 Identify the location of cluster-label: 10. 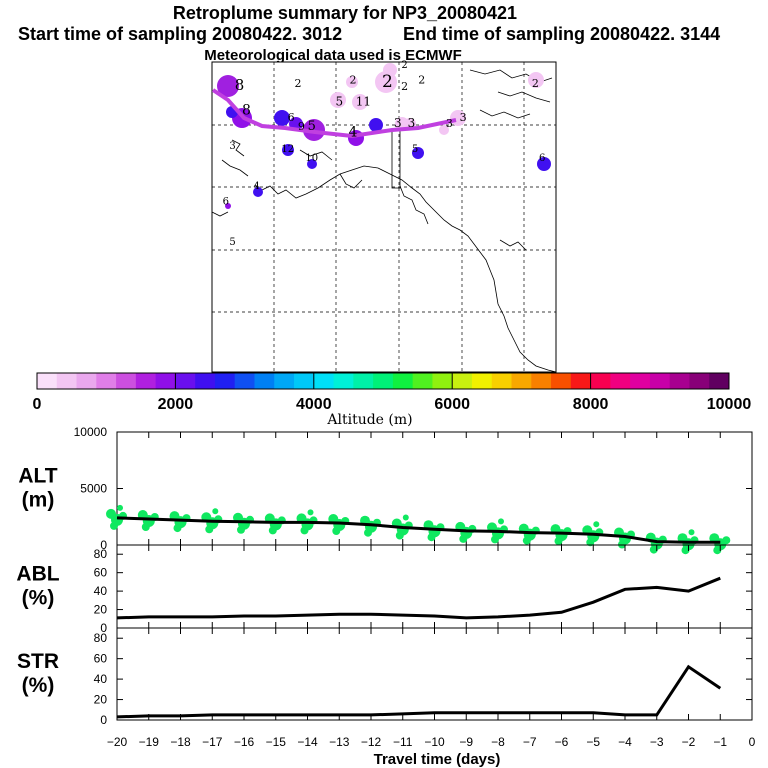
(311, 158).